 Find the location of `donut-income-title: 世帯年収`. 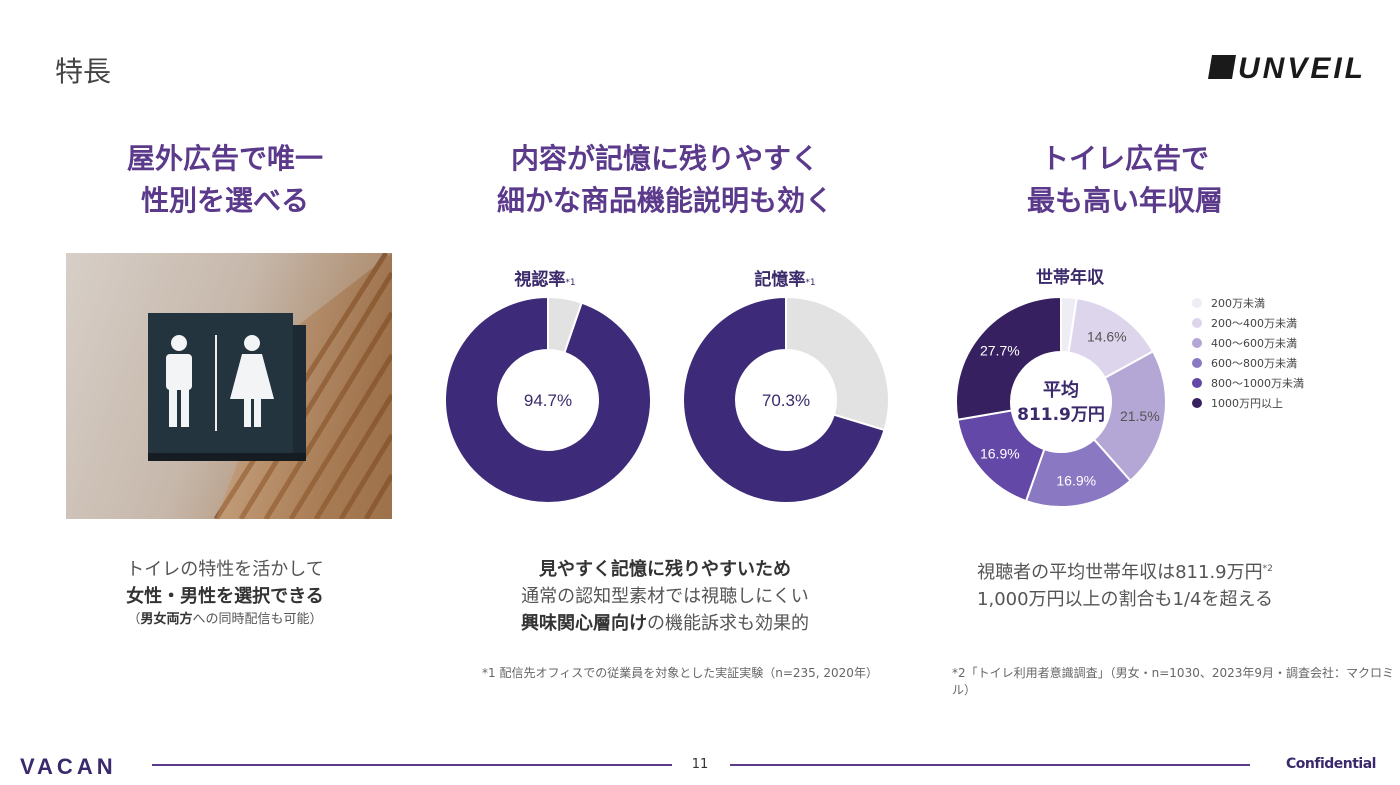

donut-income-title: 世帯年収 is located at coordinates (1070, 278).